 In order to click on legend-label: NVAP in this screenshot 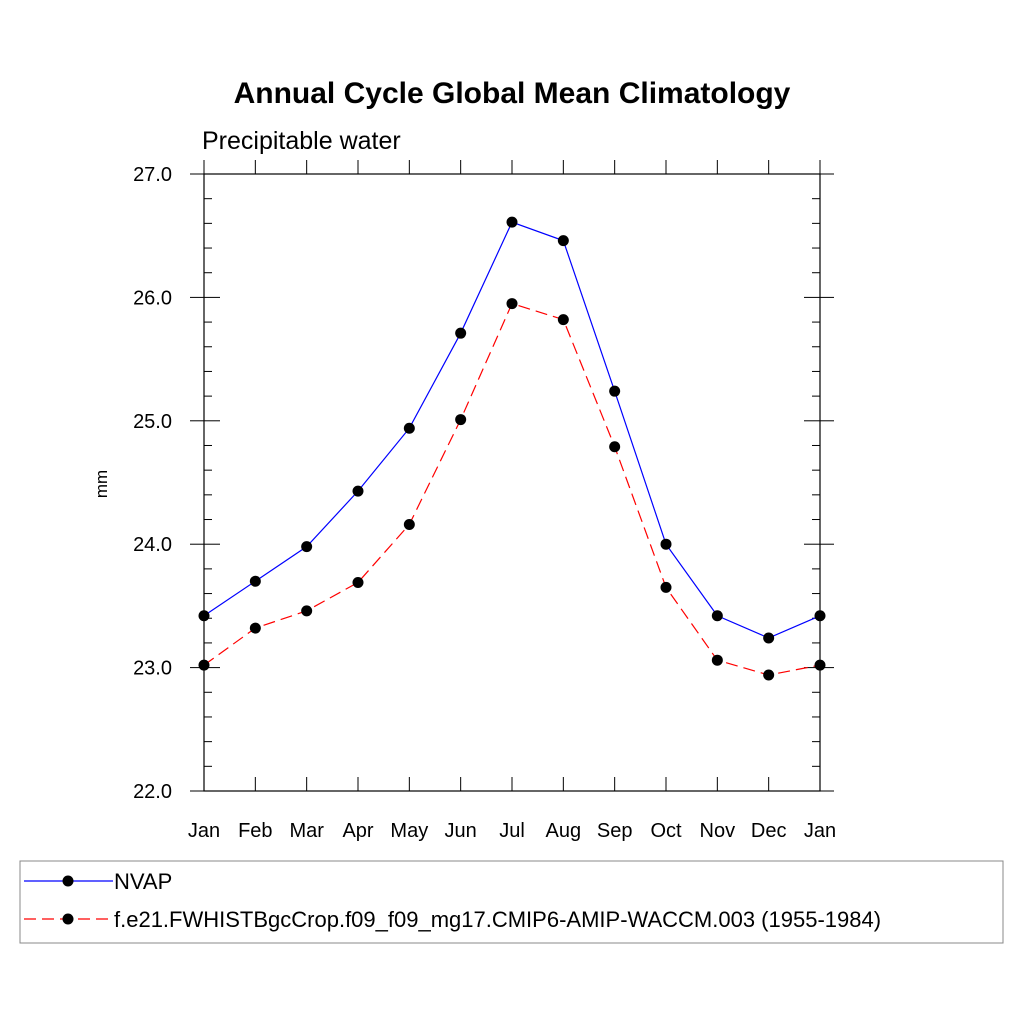, I will do `click(143, 881)`.